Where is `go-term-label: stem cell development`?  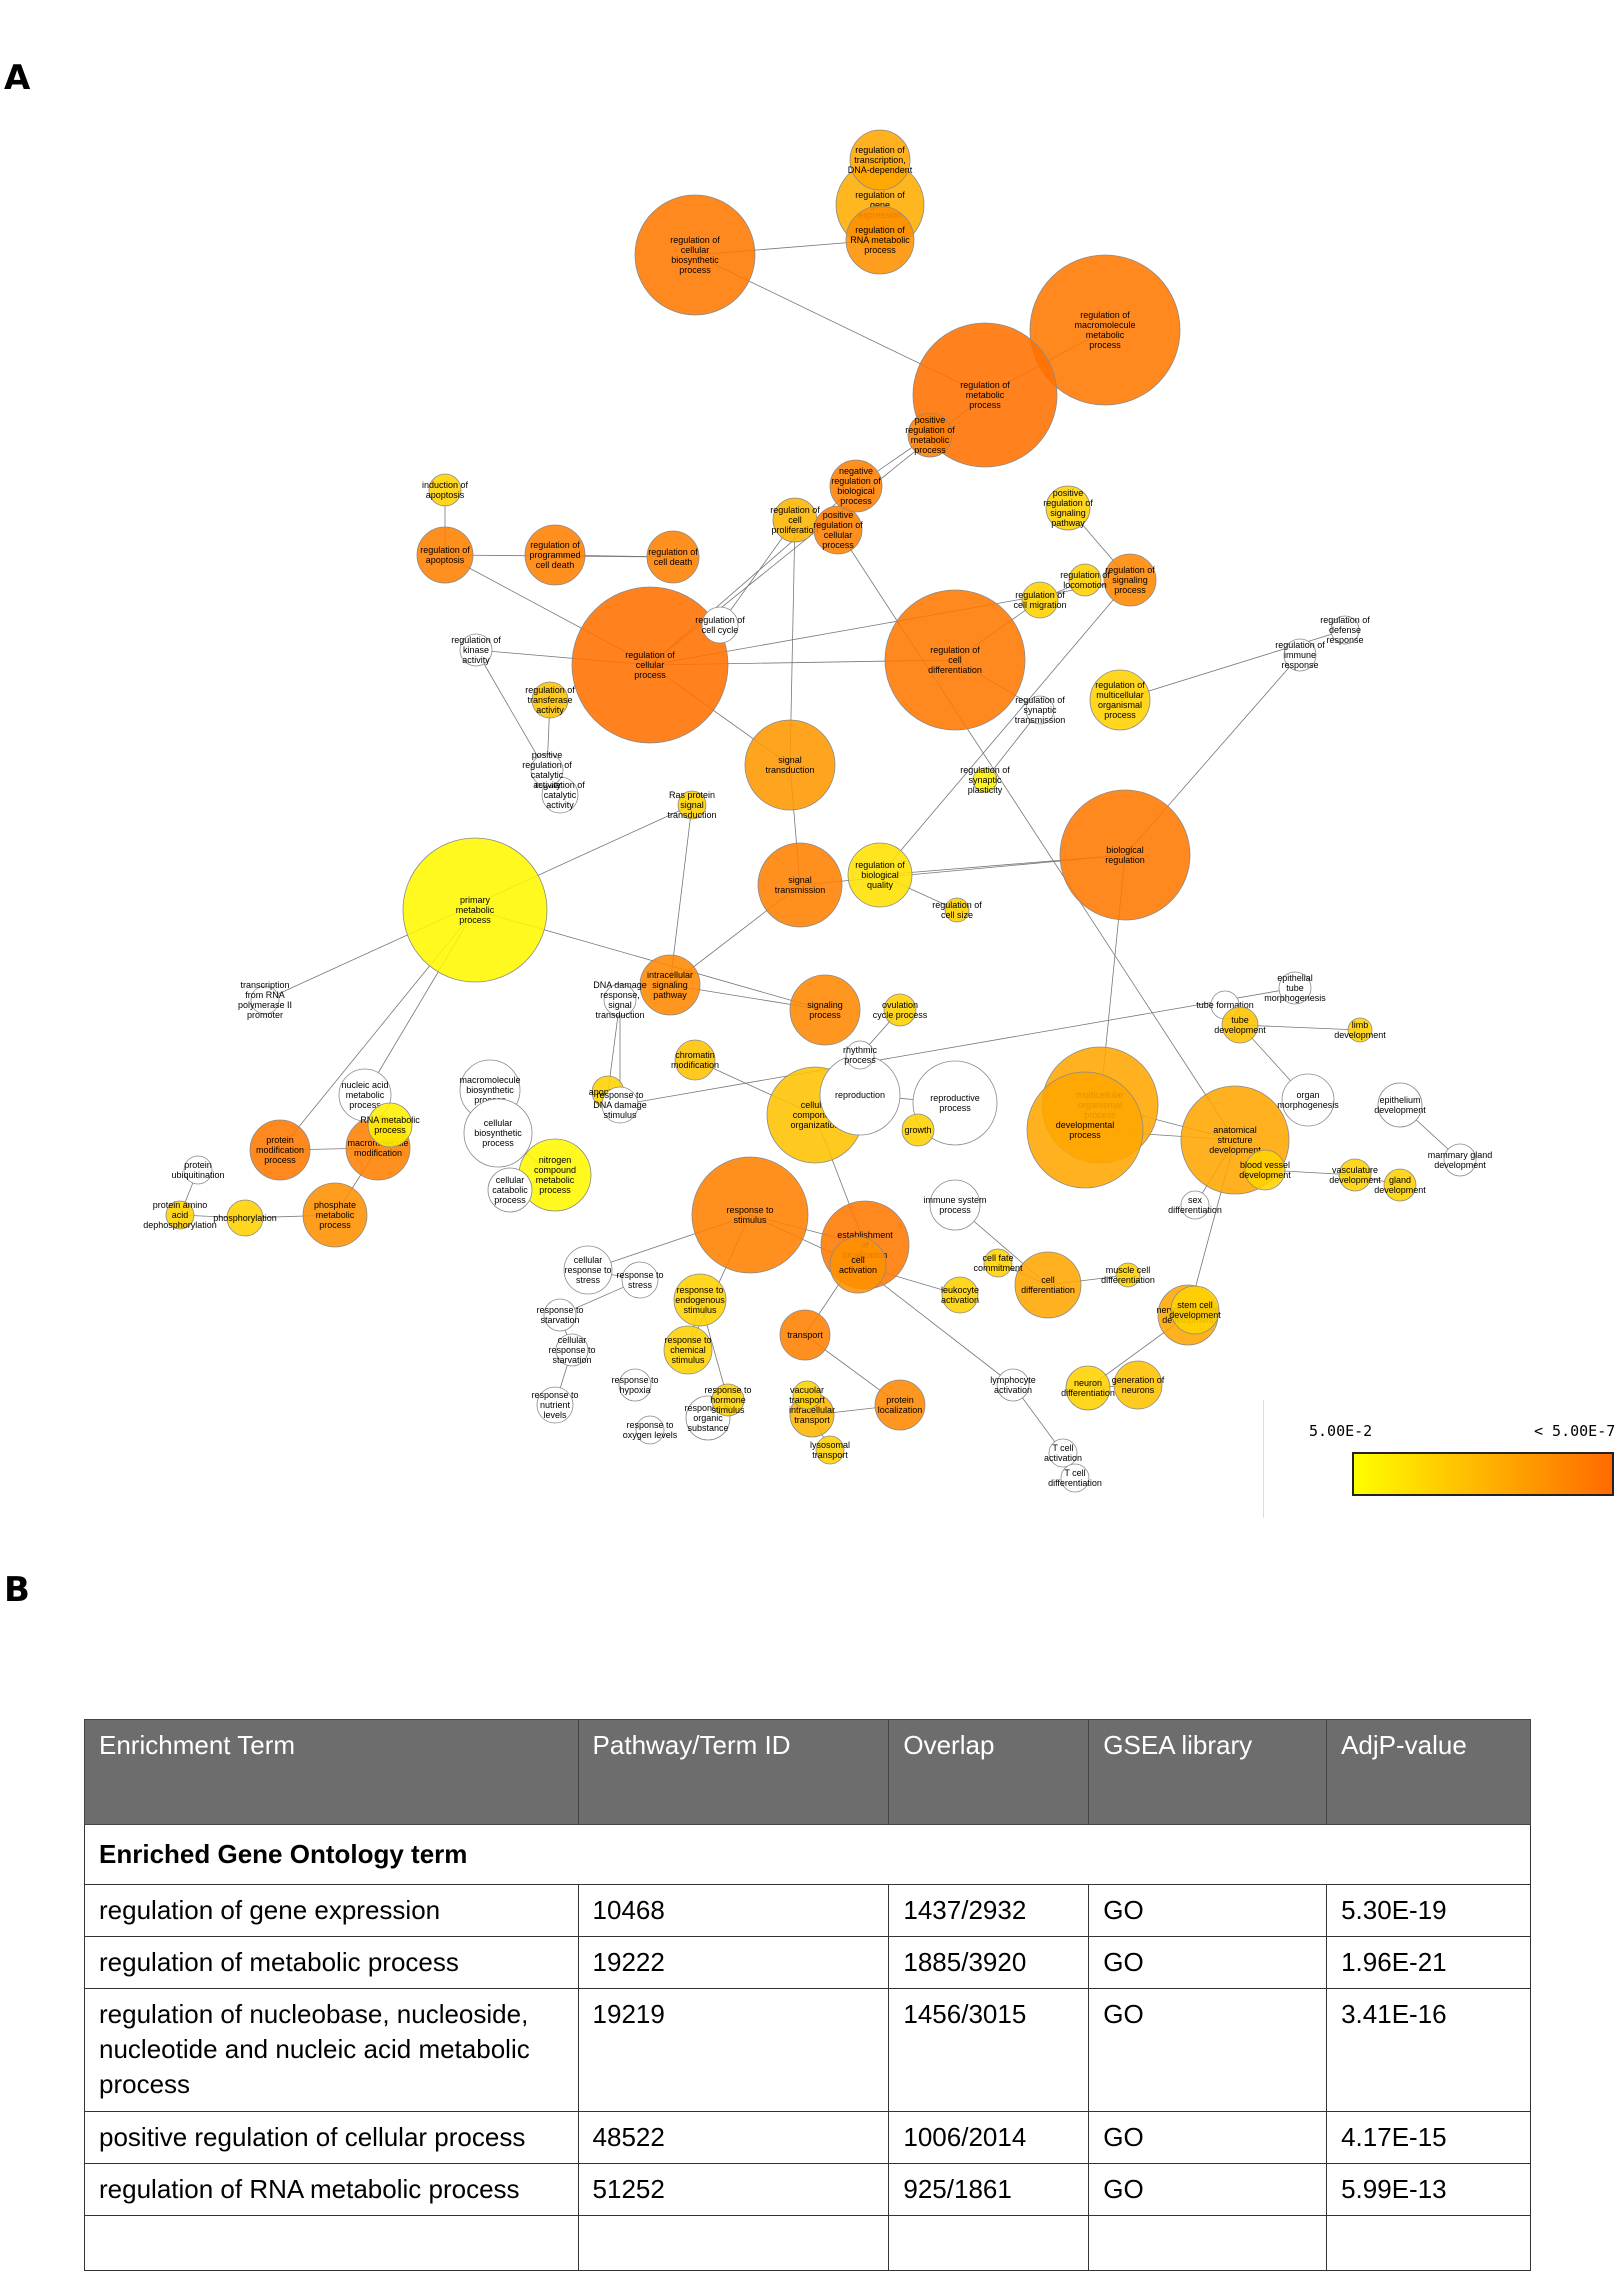 go-term-label: stem cell development is located at coordinates (1195, 1310).